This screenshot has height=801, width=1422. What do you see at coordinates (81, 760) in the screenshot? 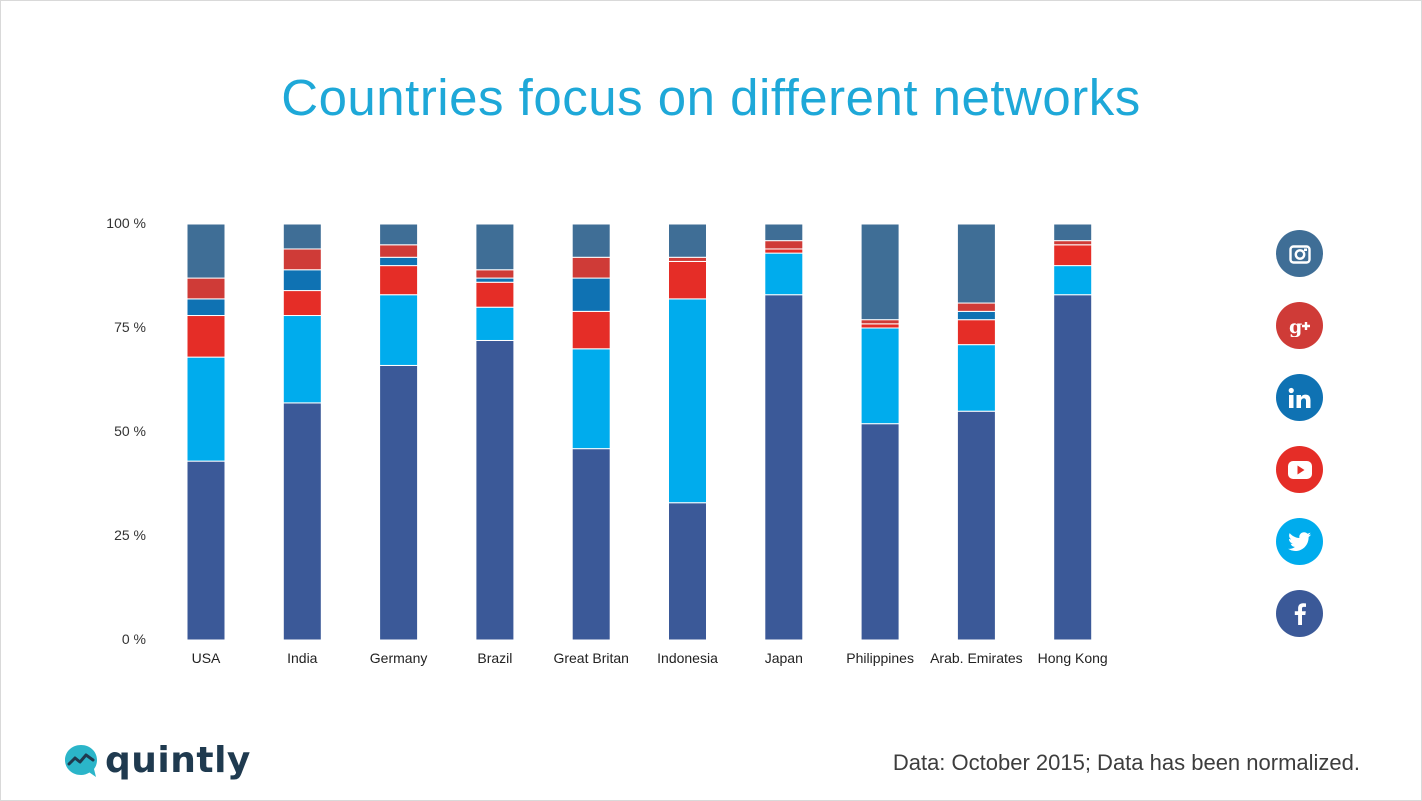
I see `quintly-logo-mark-icon` at bounding box center [81, 760].